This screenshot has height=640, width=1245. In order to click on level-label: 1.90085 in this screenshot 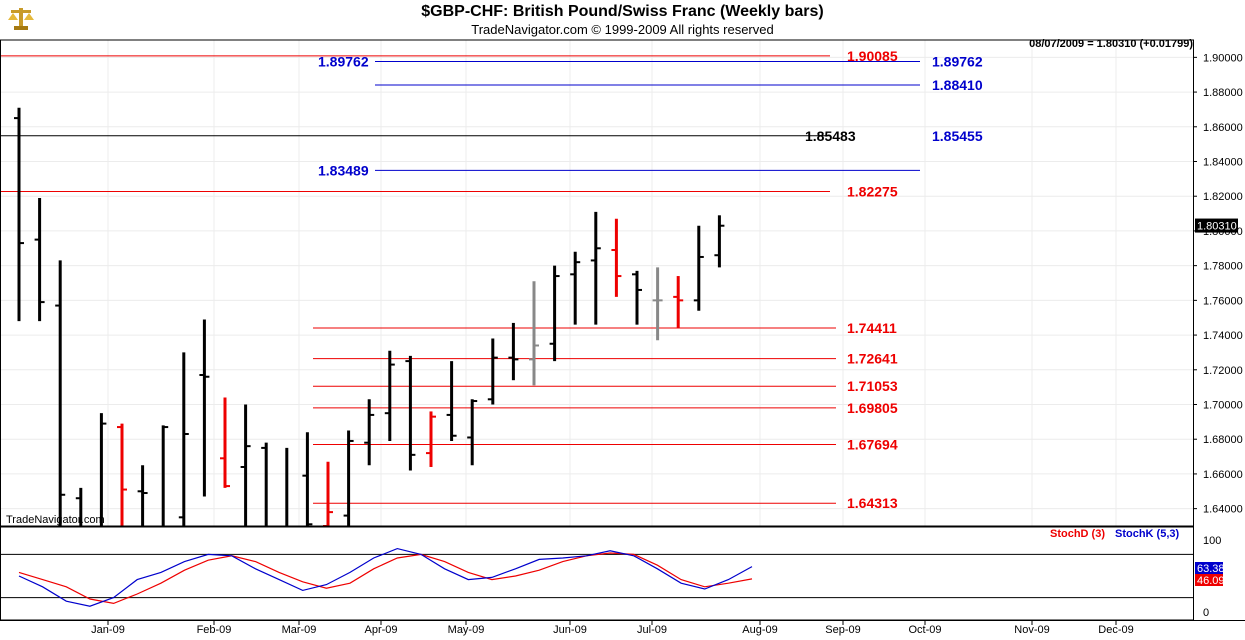, I will do `click(872, 56)`.